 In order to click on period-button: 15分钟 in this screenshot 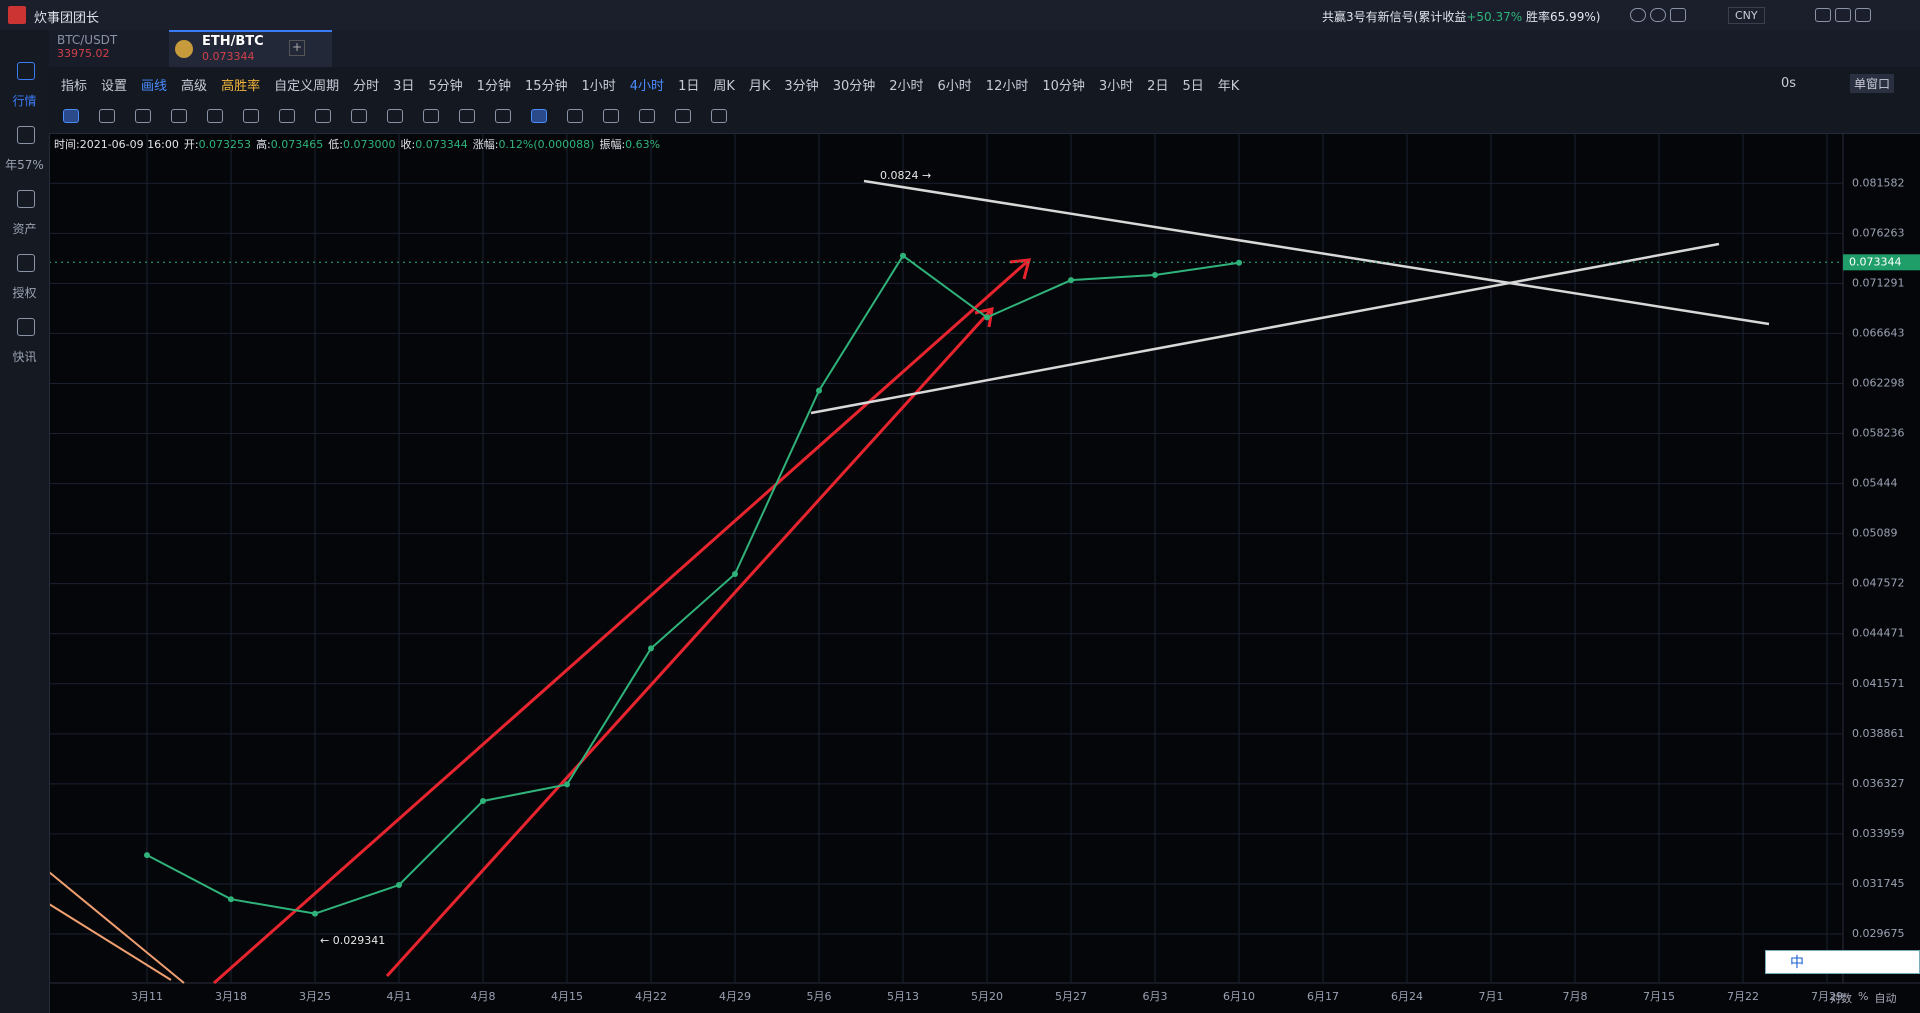, I will do `click(546, 86)`.